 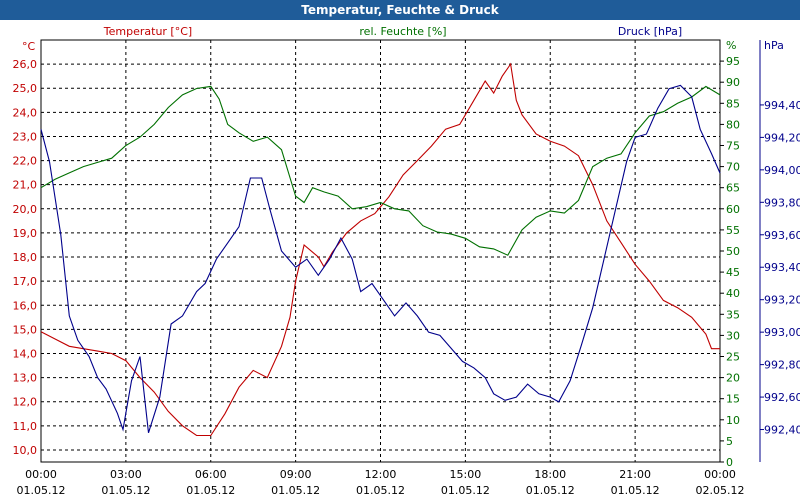 I want to click on temperature-tick-label: 10,0, so click(x=25, y=450).